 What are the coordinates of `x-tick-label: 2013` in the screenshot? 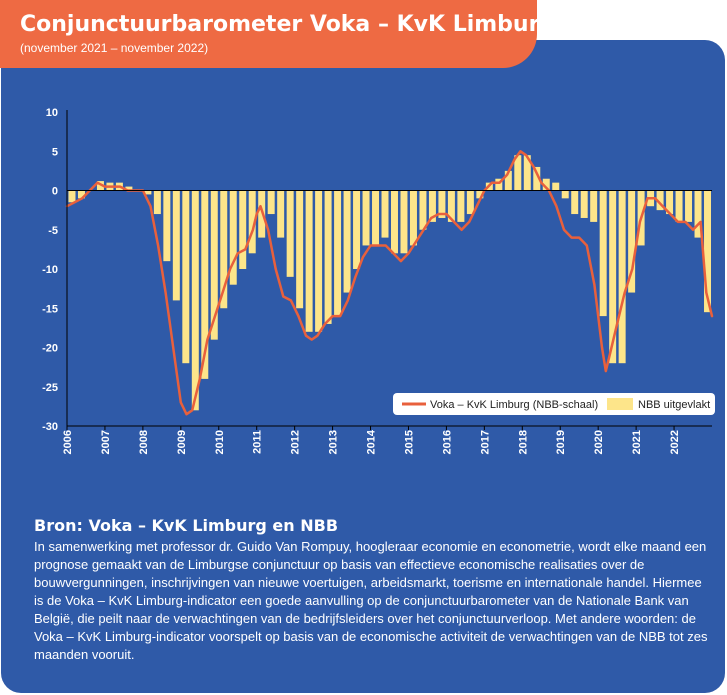 It's located at (334, 442).